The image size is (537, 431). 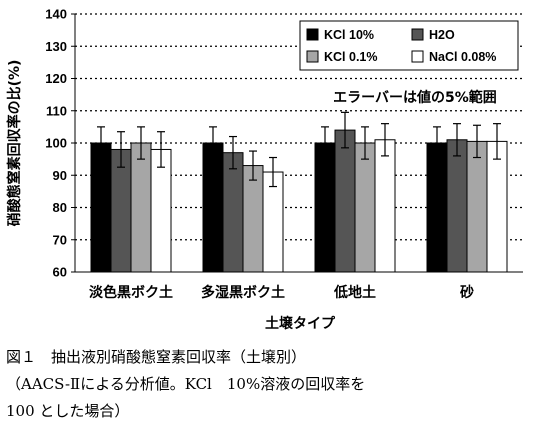 What do you see at coordinates (243, 292) in the screenshot?
I see `x-category-label: 多湿黒ボク土` at bounding box center [243, 292].